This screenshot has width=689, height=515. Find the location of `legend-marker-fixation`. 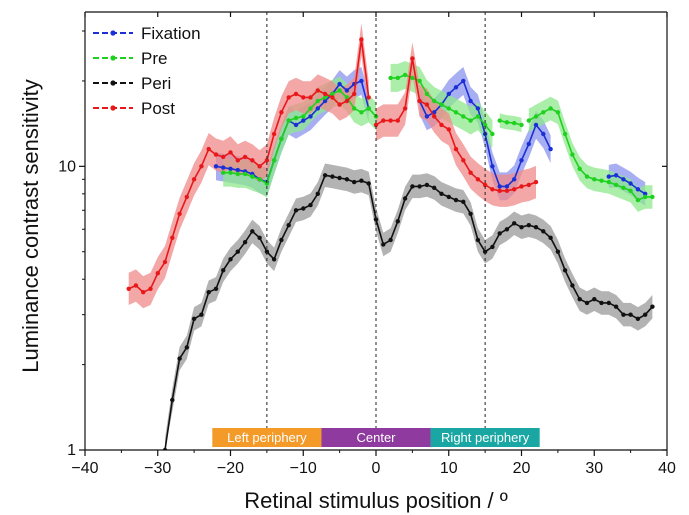

legend-marker-fixation is located at coordinates (113, 33).